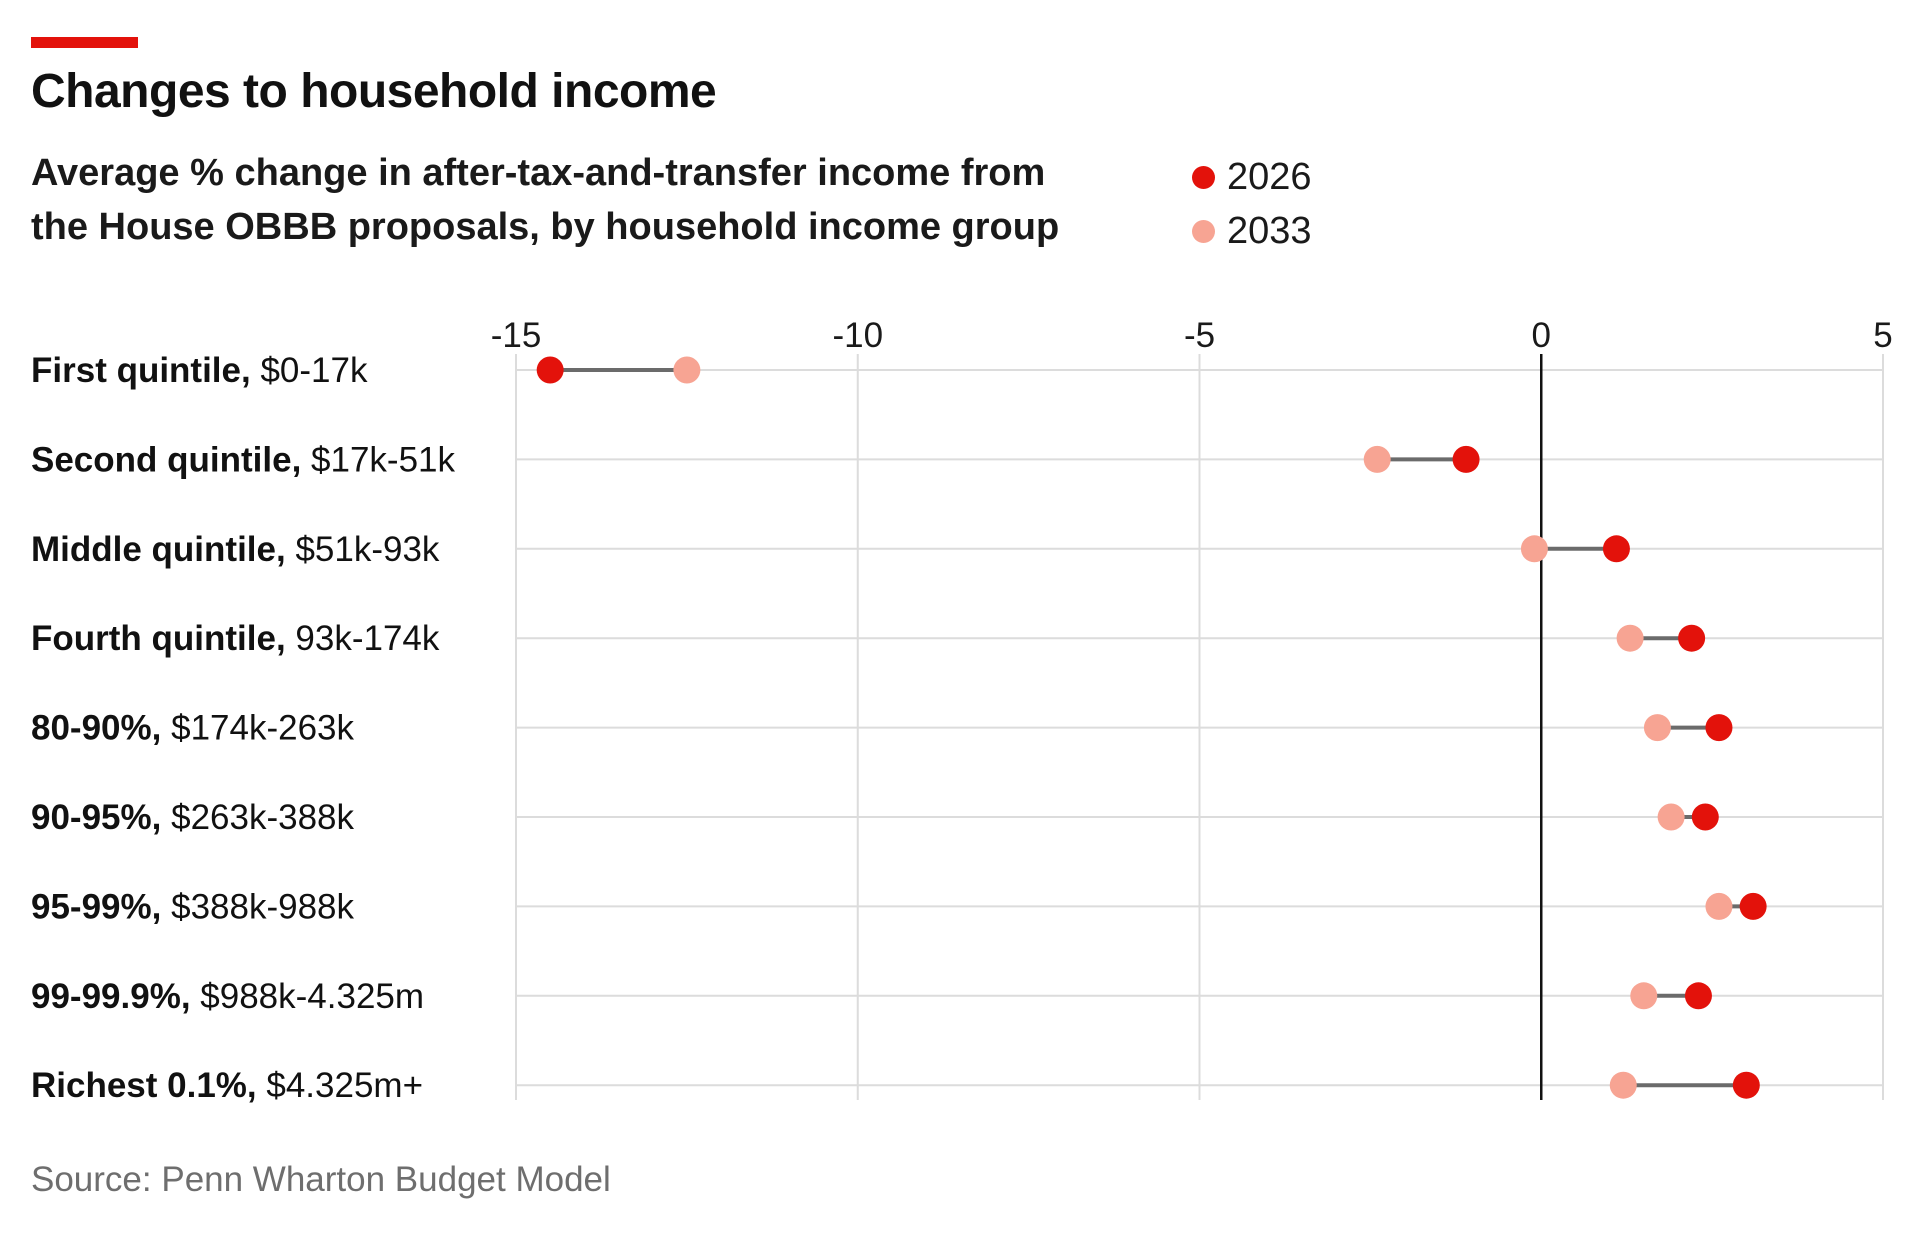  What do you see at coordinates (1203, 231) in the screenshot?
I see `legend-dot-2033` at bounding box center [1203, 231].